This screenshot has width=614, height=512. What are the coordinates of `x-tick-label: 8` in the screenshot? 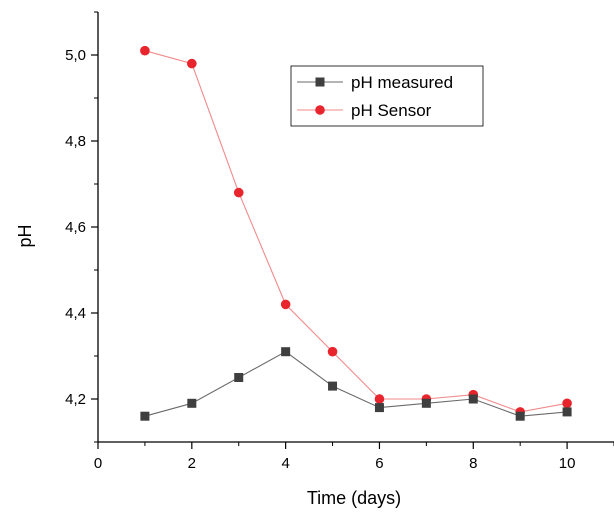 It's located at (473, 463).